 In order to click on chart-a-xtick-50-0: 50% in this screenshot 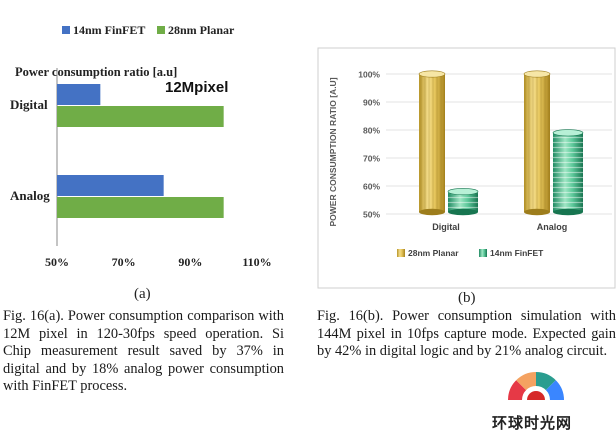, I will do `click(57, 262)`.